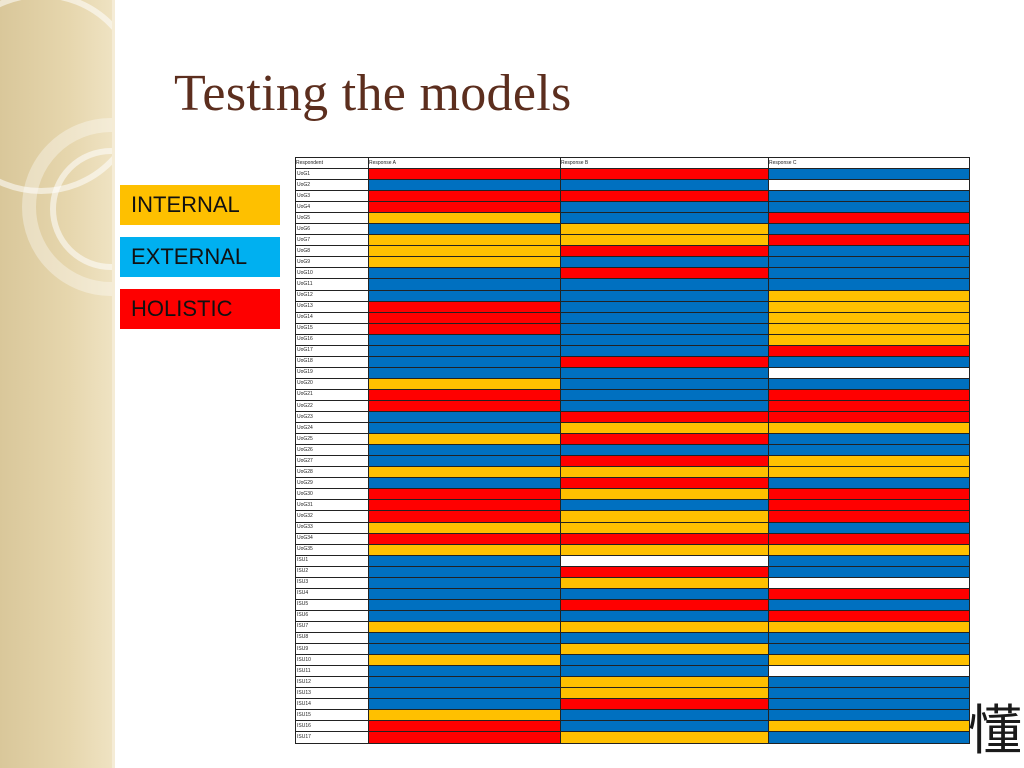  I want to click on table-row: ISU14, so click(632, 704).